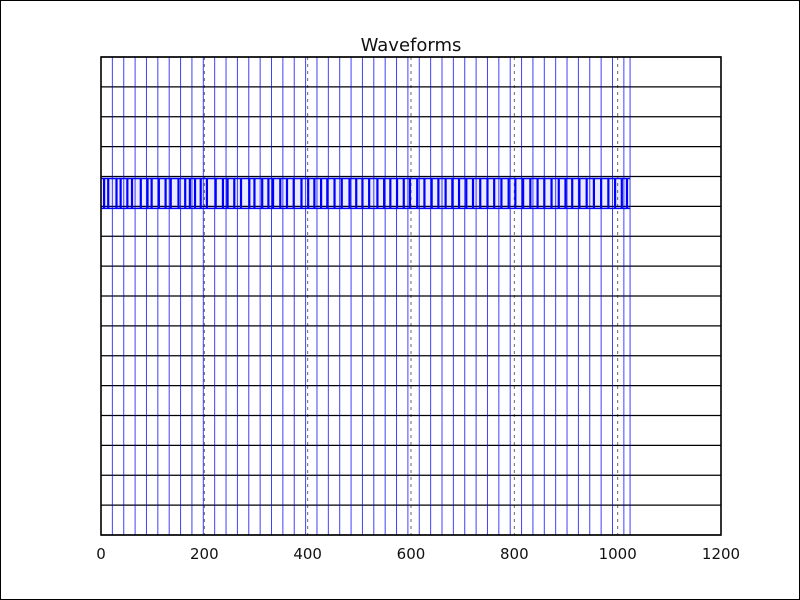 Image resolution: width=800 pixels, height=600 pixels. What do you see at coordinates (411, 45) in the screenshot?
I see `chart-title: Waveforms` at bounding box center [411, 45].